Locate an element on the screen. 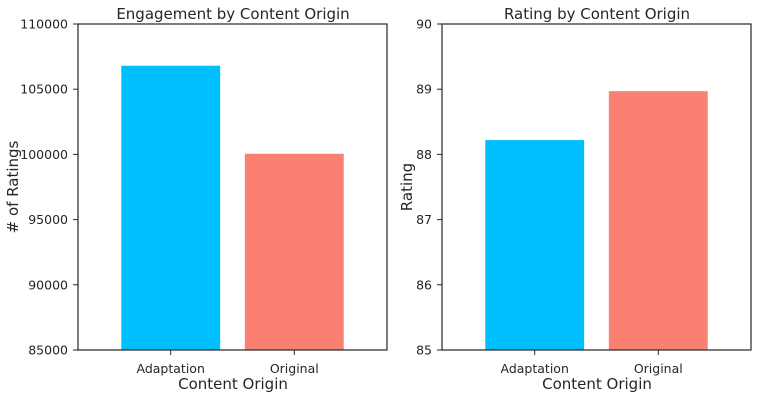 The height and width of the screenshot is (400, 757). chart-title: Rating by Content Origin is located at coordinates (597, 14).